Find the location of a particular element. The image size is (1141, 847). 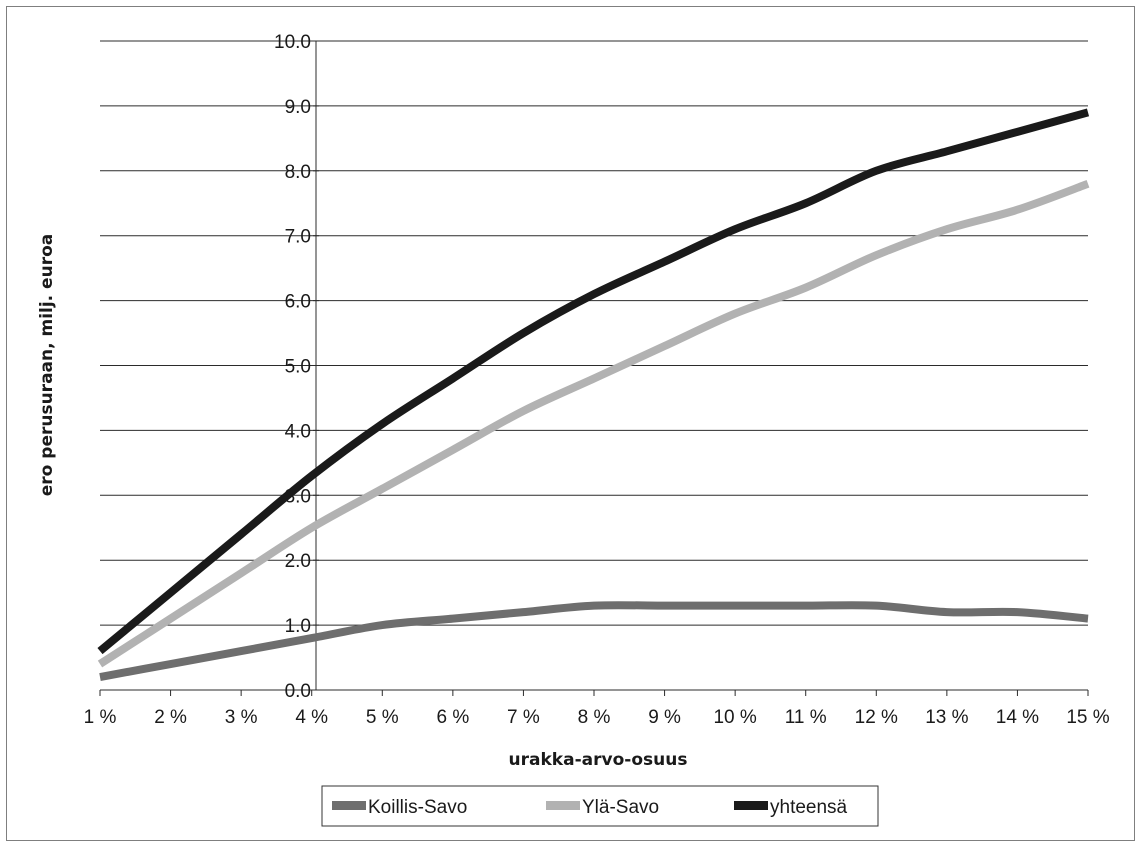

legend-label: Koillis-Savo is located at coordinates (417, 807).